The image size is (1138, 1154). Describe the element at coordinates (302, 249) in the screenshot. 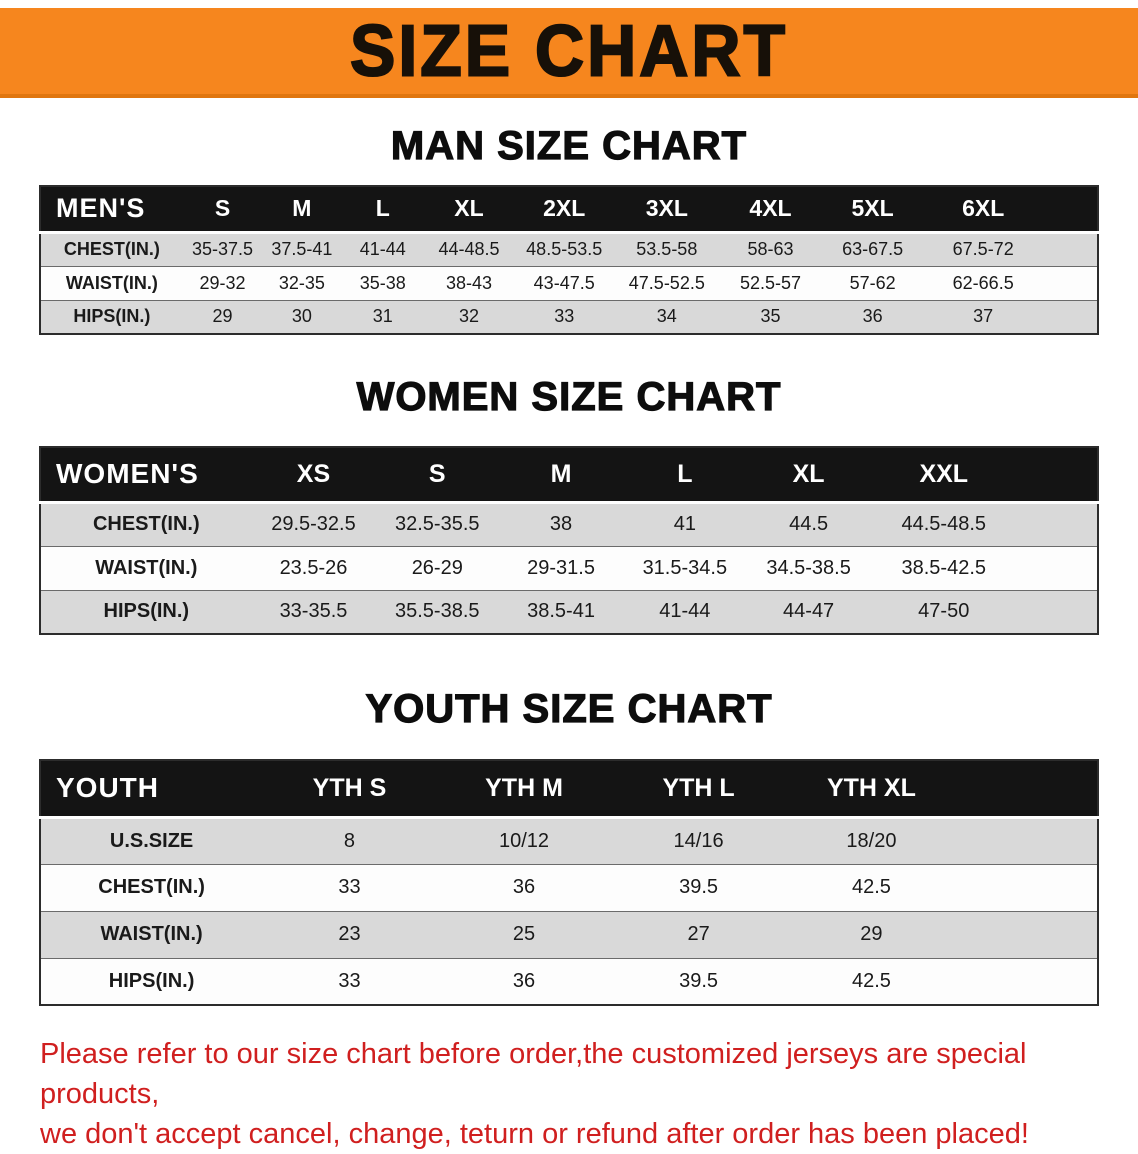

I see `size-cell: 37.5-41` at that location.